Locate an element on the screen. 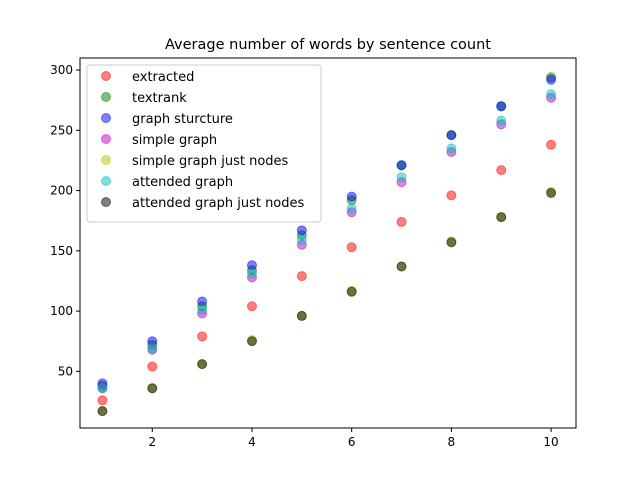  legend-item: simple graph just nodes is located at coordinates (195, 161).